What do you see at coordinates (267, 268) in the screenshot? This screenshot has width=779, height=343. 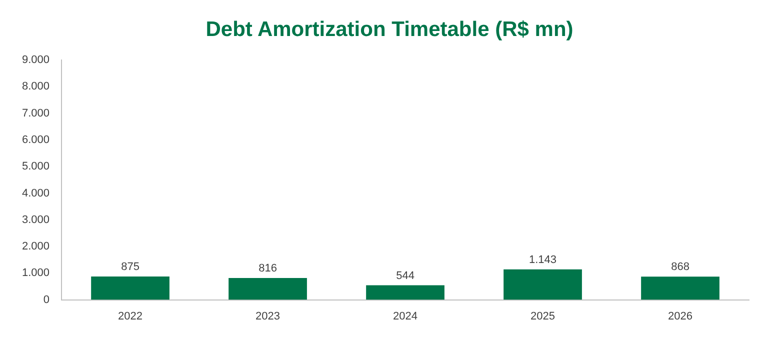 I see `data-label: 816` at bounding box center [267, 268].